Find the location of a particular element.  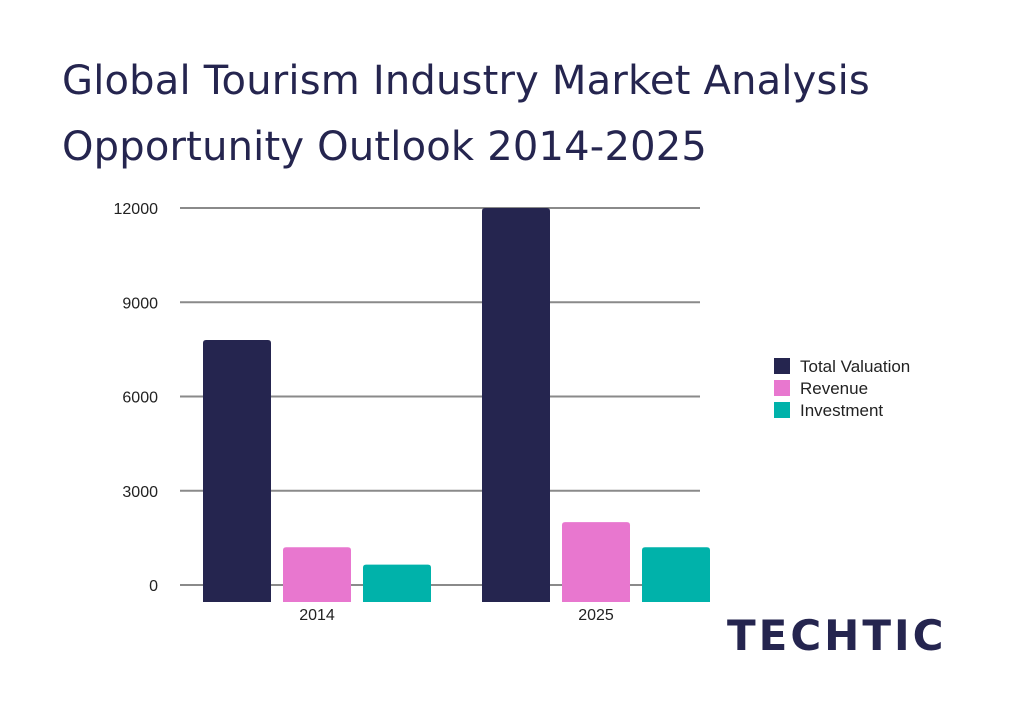

y-tick-label: 3000 is located at coordinates (140, 492).